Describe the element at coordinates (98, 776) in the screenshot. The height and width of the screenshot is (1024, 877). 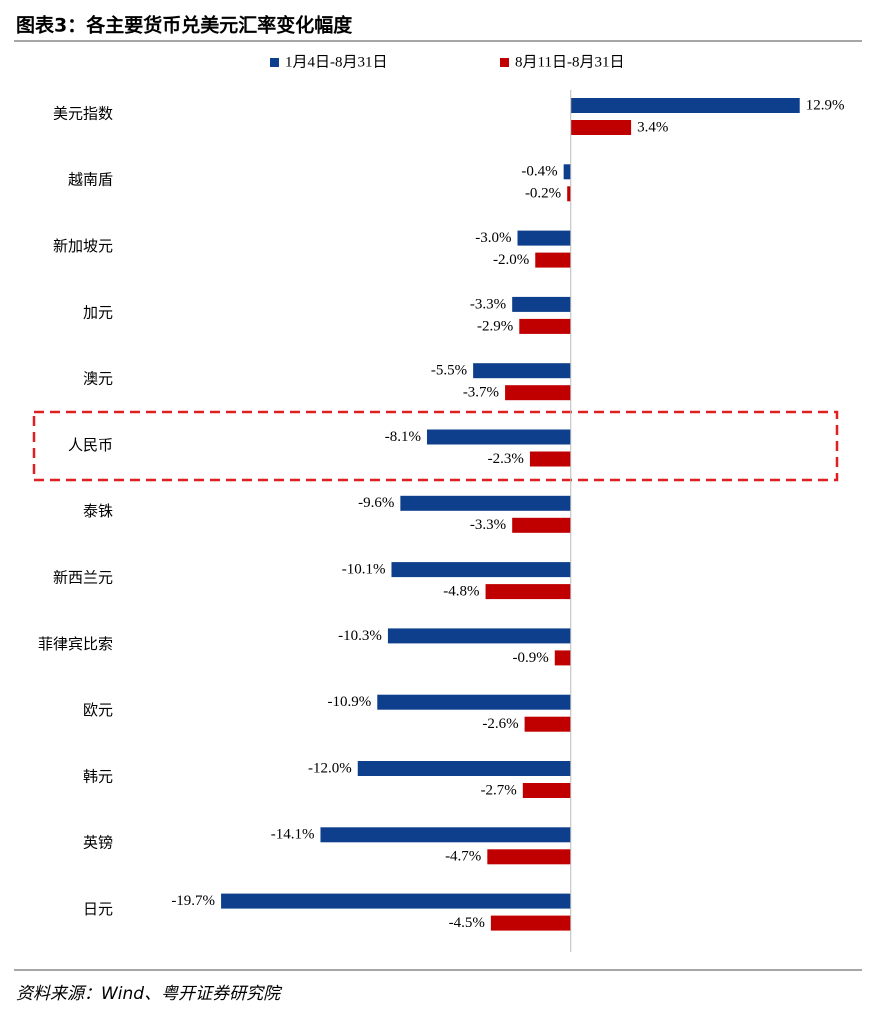
I see `y-tick-label: 韩元` at that location.